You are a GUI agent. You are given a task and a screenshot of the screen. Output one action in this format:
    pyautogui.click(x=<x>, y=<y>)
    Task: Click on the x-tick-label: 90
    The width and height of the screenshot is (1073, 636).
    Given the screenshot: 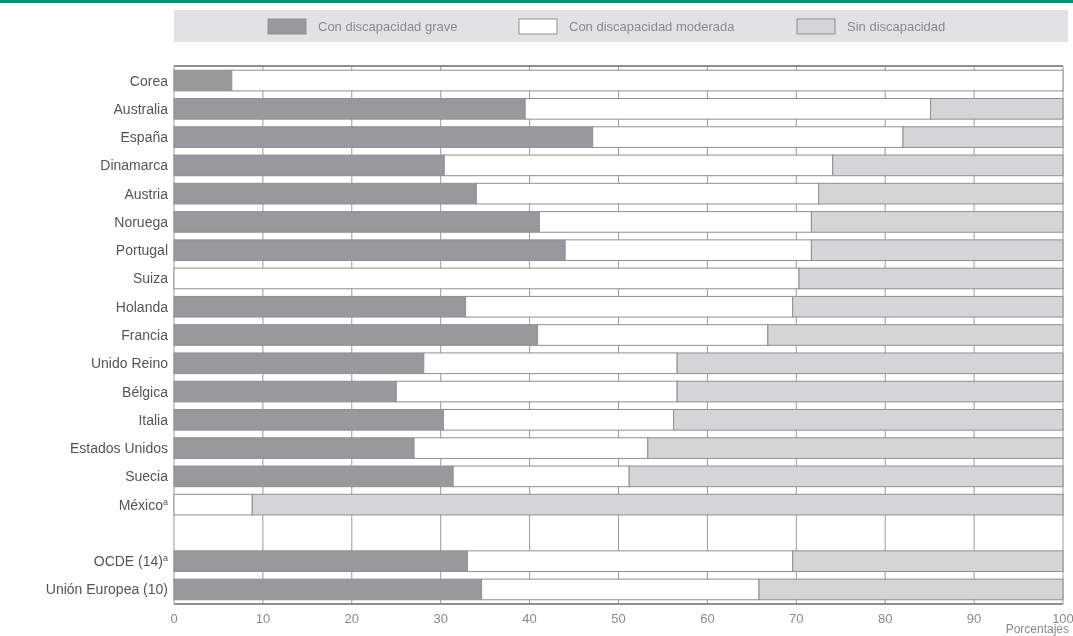 What is the action you would take?
    pyautogui.click(x=974, y=618)
    